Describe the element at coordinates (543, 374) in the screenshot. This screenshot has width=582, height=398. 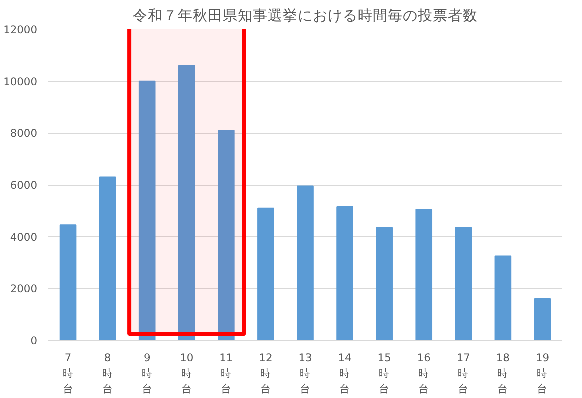
I see `x-tick-label: 19時台` at that location.